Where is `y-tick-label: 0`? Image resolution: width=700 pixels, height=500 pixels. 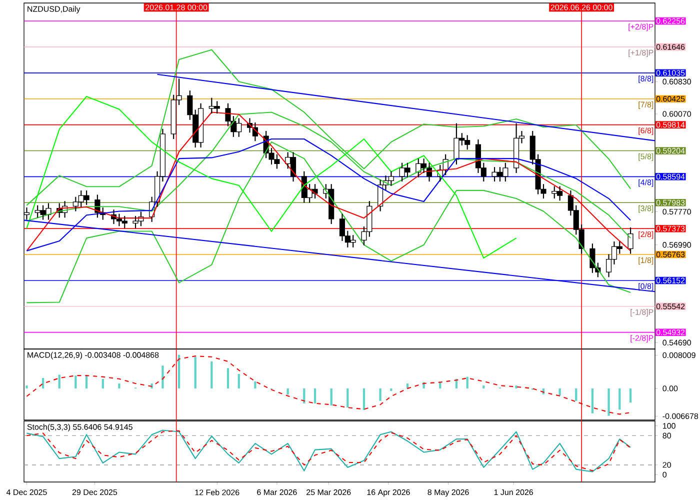
y-tick-label: 0 is located at coordinates (664, 475).